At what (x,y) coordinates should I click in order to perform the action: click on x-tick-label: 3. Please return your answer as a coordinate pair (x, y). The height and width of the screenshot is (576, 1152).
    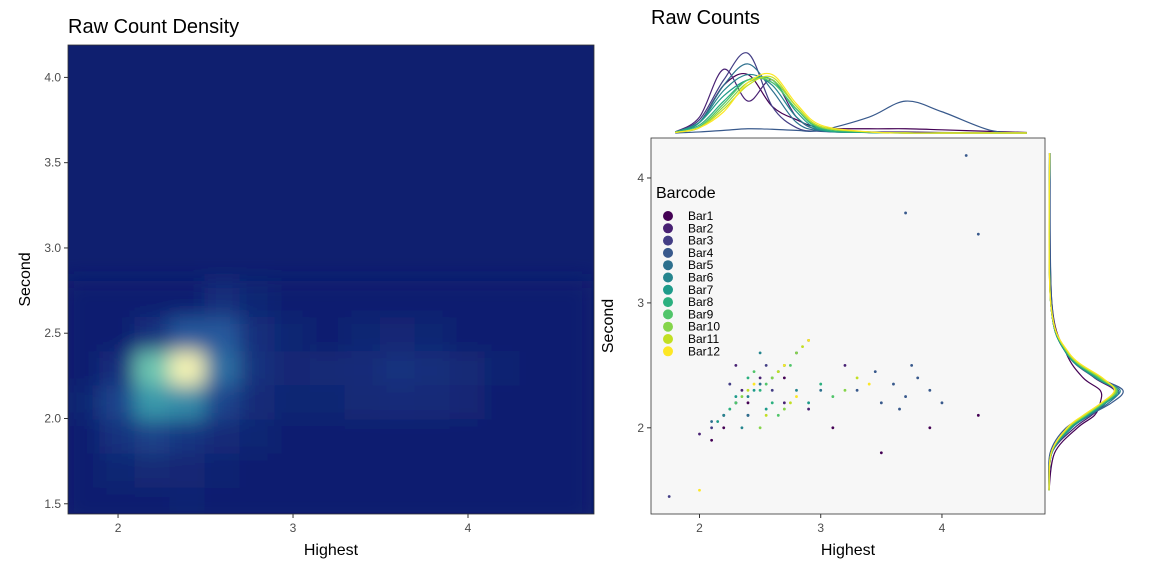
    Looking at the image, I should click on (820, 528).